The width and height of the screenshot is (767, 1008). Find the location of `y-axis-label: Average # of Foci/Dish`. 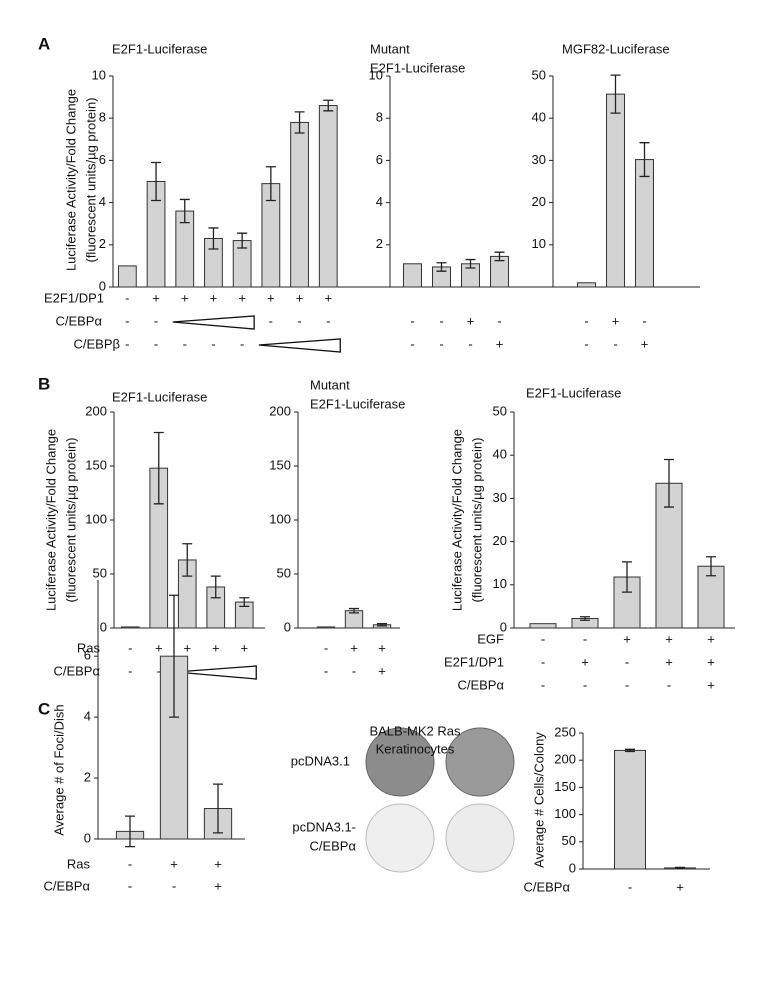

y-axis-label: Average # of Foci/Dish is located at coordinates (58, 769).